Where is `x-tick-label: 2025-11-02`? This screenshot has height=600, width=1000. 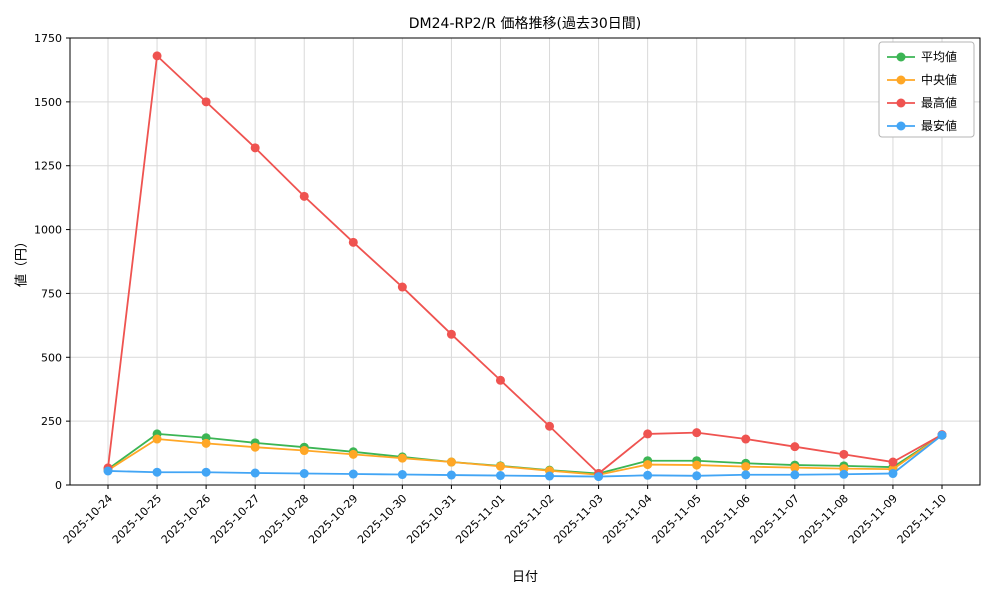
x-tick-label: 2025-11-02 is located at coordinates (529, 519).